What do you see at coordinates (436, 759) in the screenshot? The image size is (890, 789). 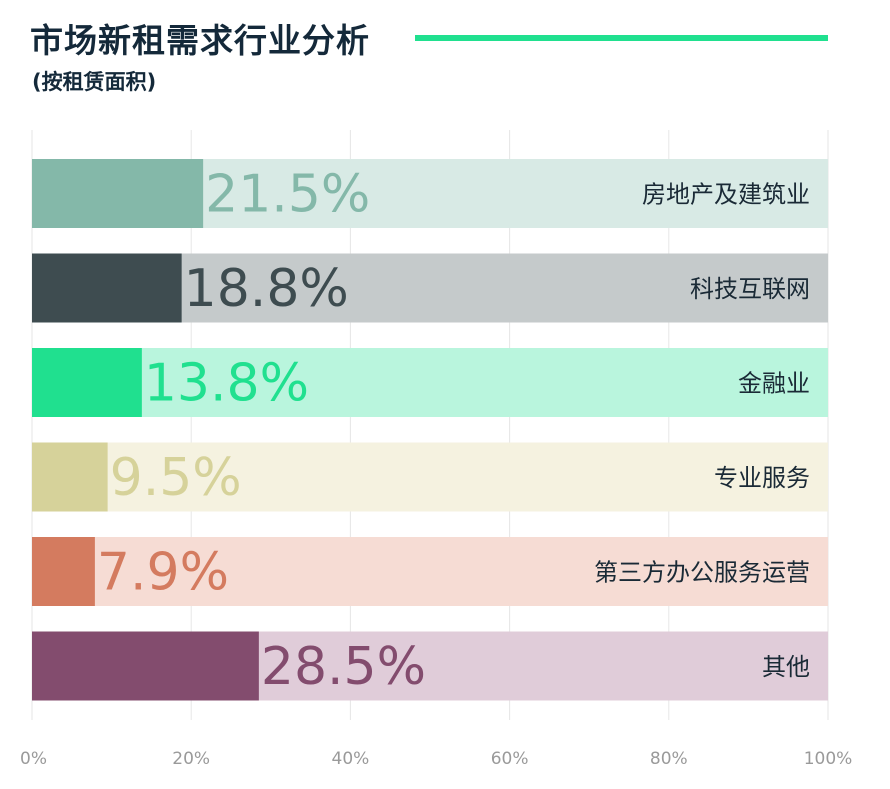 I see `x-axis-ticks: 0% 20% 40% 60% 80% 100%` at bounding box center [436, 759].